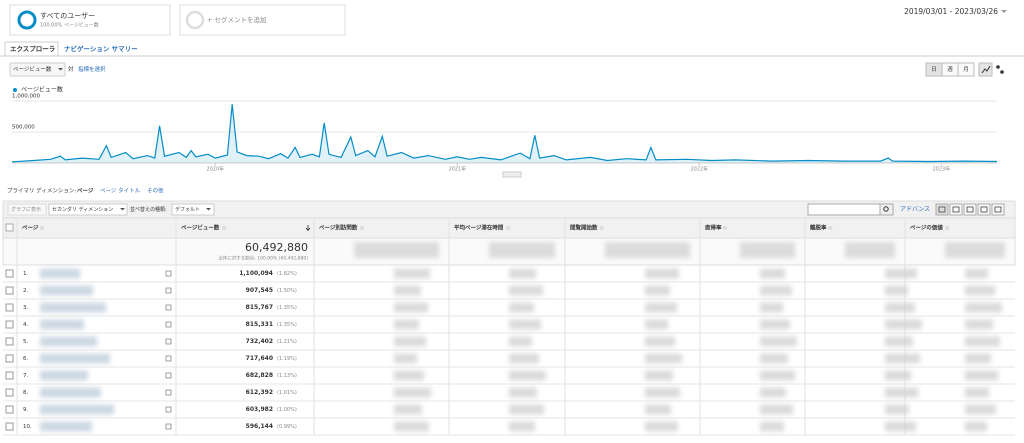 The width and height of the screenshot is (1024, 443). I want to click on tab: エクスプローラ, so click(32, 48).